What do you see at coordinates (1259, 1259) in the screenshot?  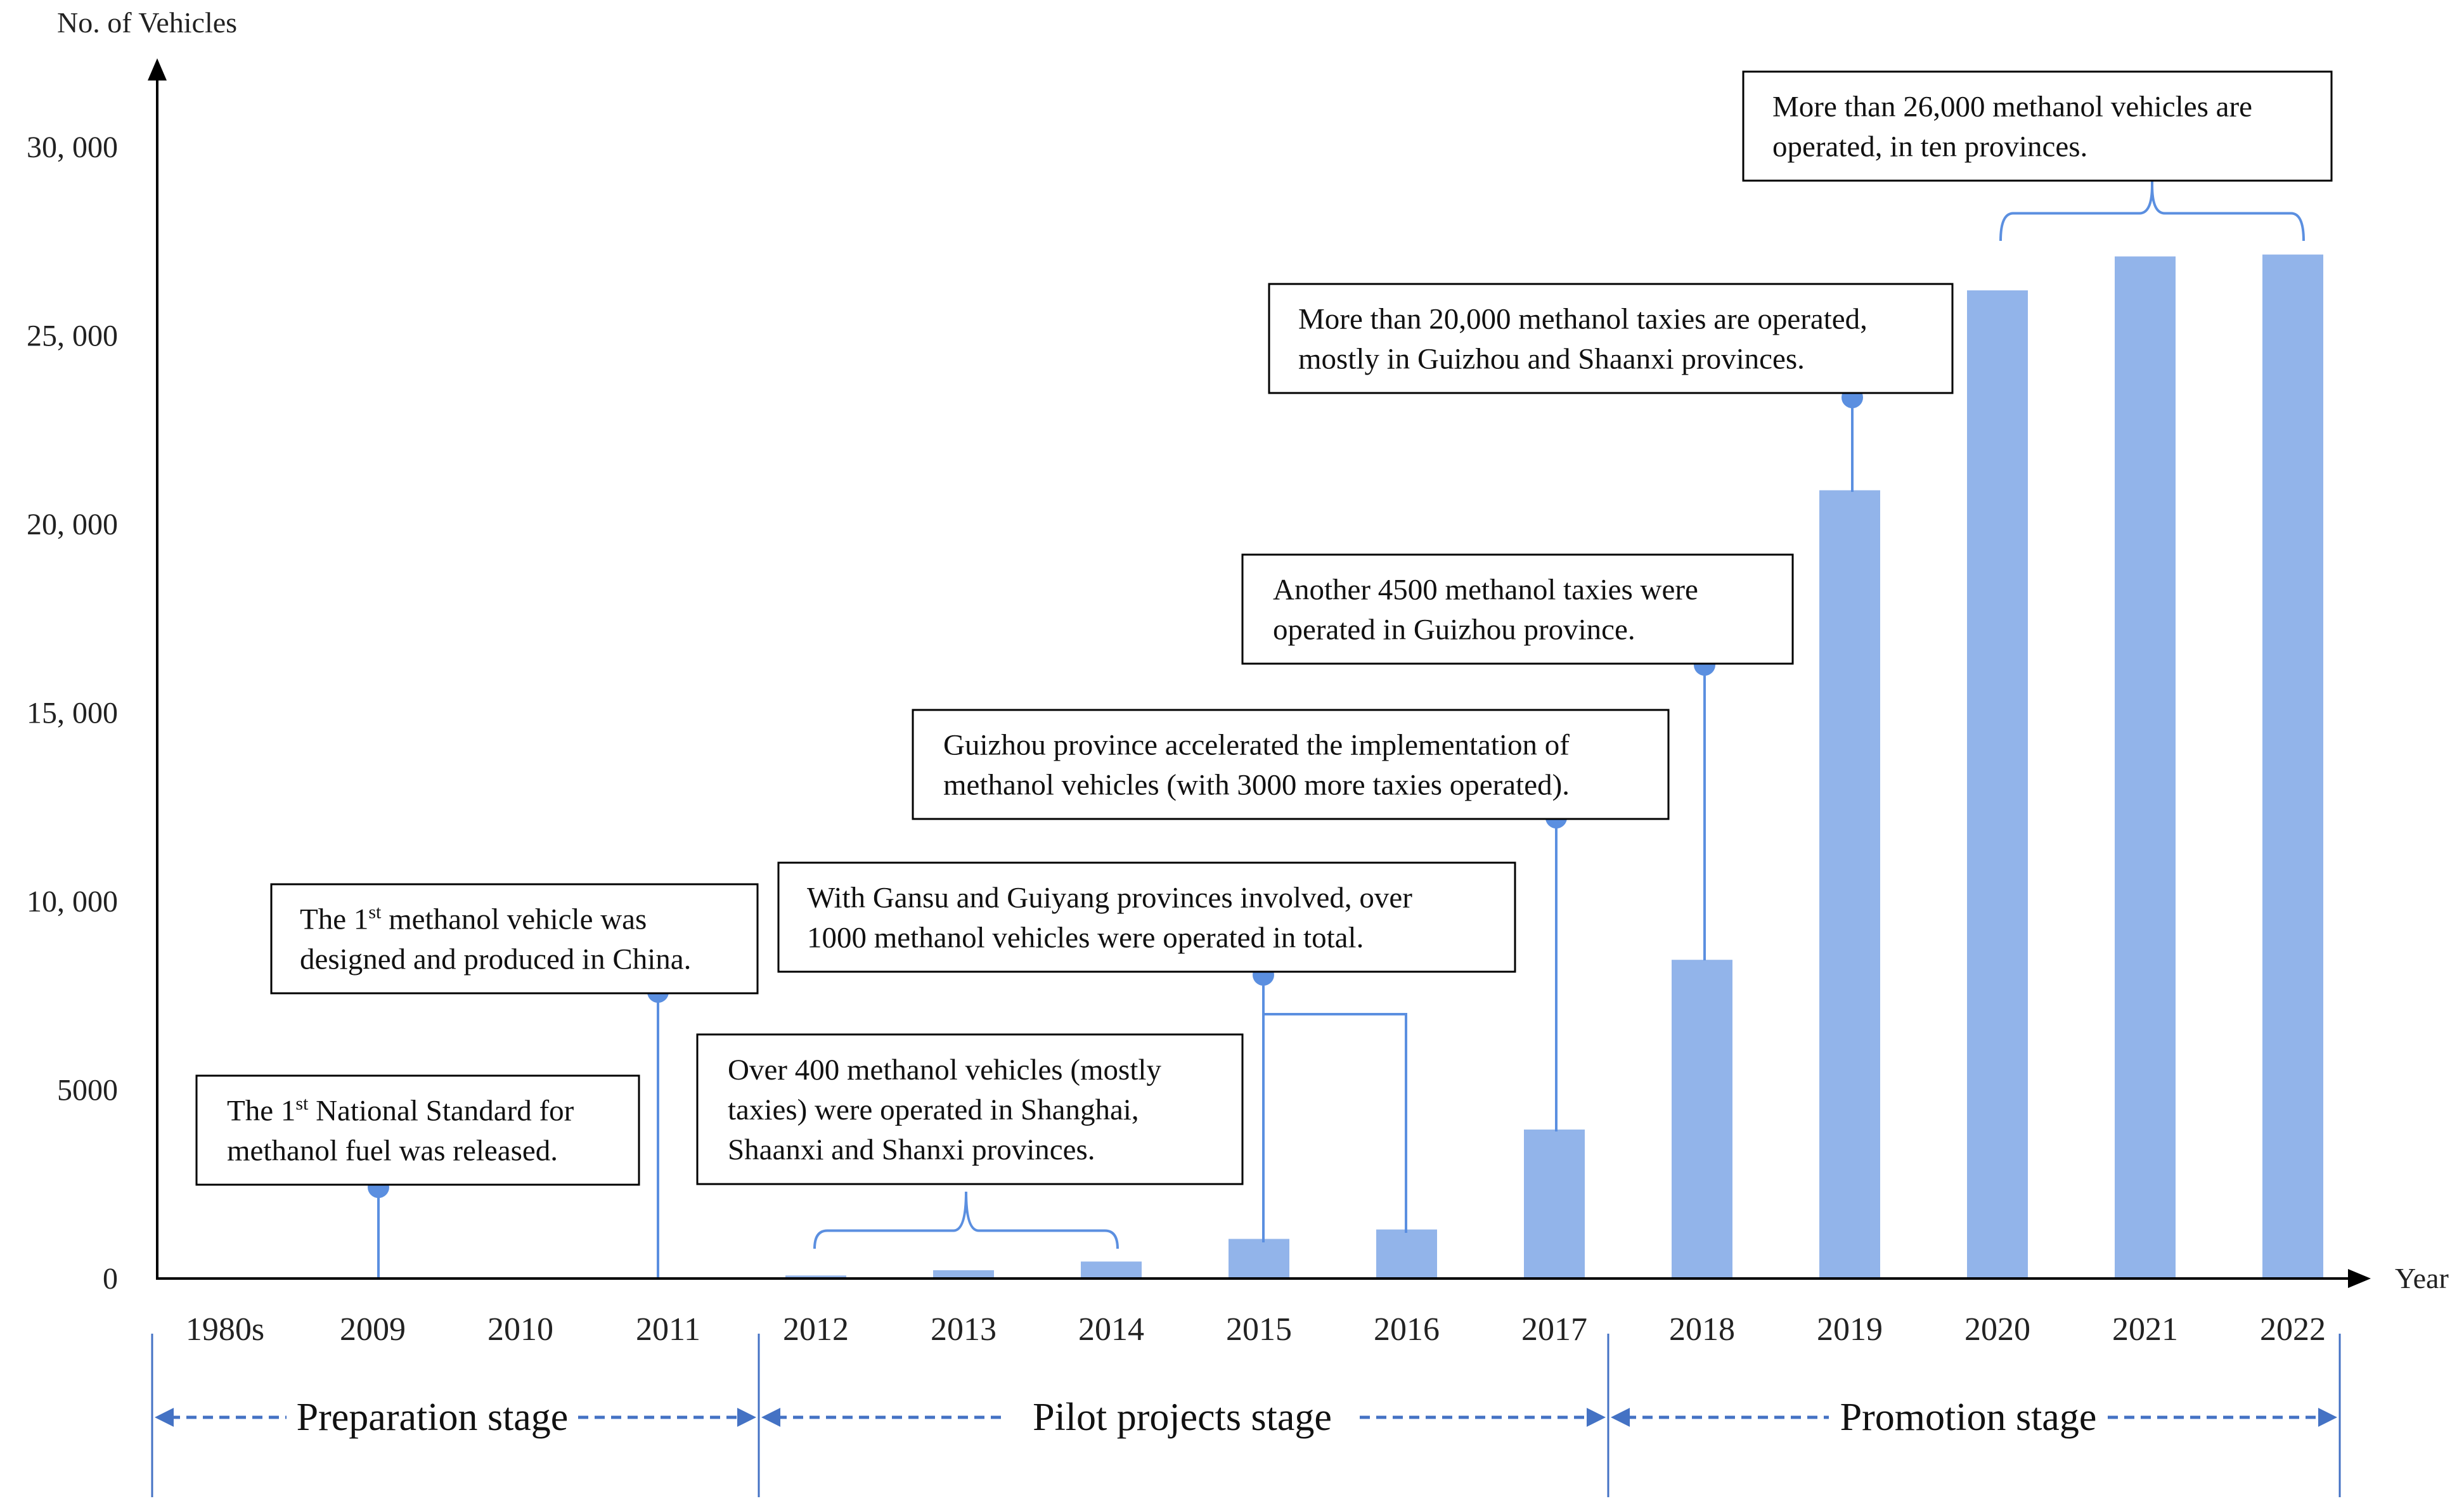 I see `bar-2015` at bounding box center [1259, 1259].